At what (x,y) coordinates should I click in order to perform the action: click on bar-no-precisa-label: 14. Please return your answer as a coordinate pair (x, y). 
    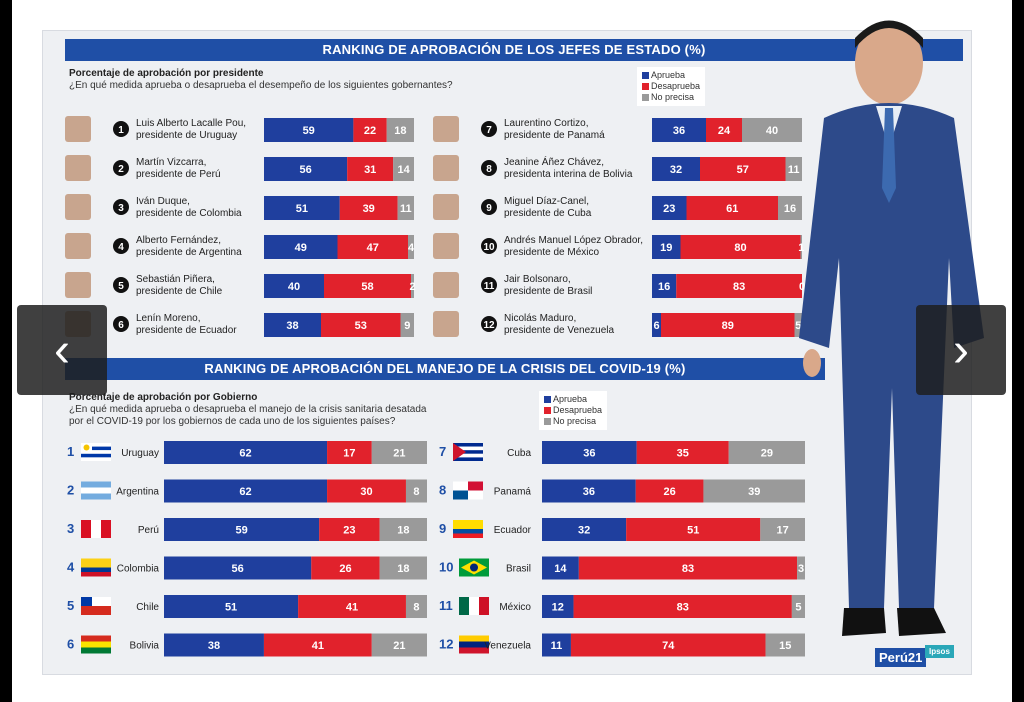
    Looking at the image, I should click on (403, 170).